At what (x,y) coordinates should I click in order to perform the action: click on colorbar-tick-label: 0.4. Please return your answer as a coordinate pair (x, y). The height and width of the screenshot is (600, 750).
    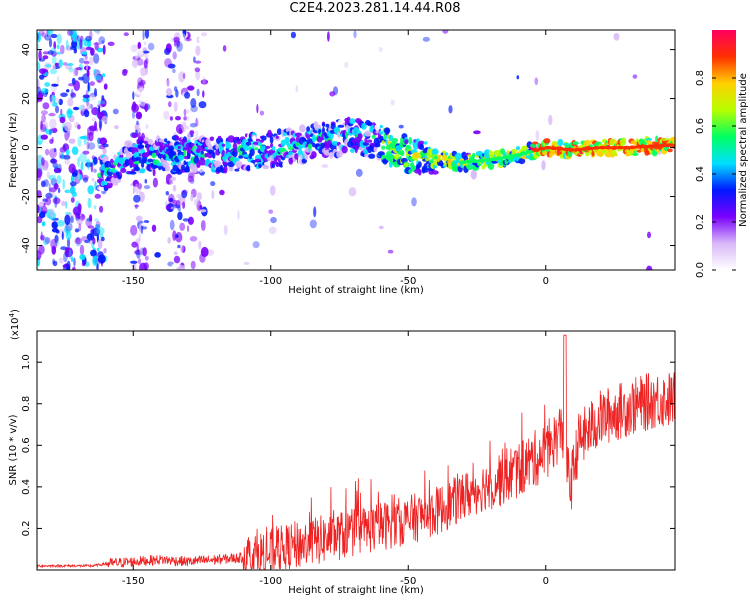
    Looking at the image, I should click on (700, 174).